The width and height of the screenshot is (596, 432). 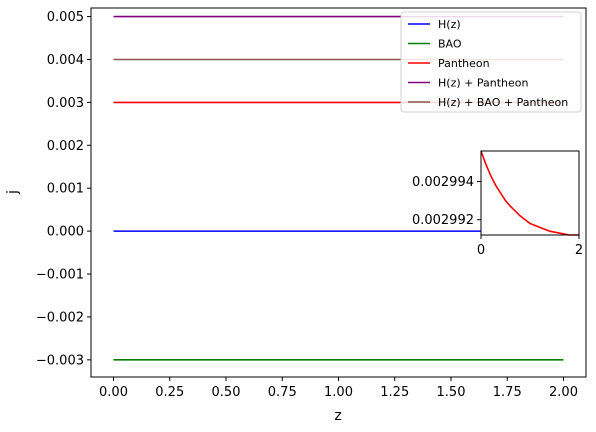 I want to click on x-tick-label: 1.00, so click(x=338, y=392).